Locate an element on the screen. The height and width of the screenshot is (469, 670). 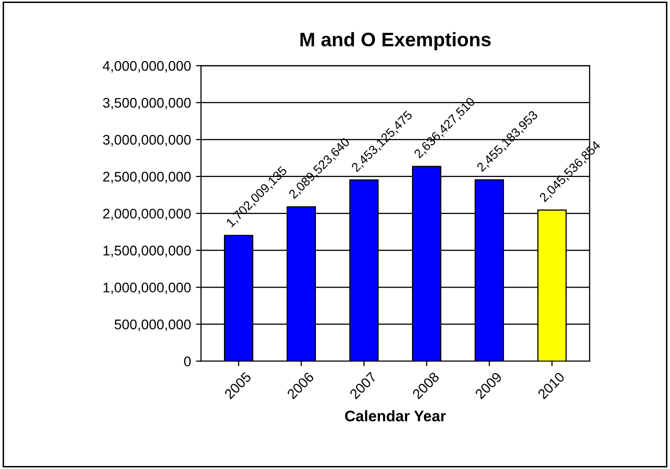
y-tick-label: 3,000,000,000 is located at coordinates (146, 140).